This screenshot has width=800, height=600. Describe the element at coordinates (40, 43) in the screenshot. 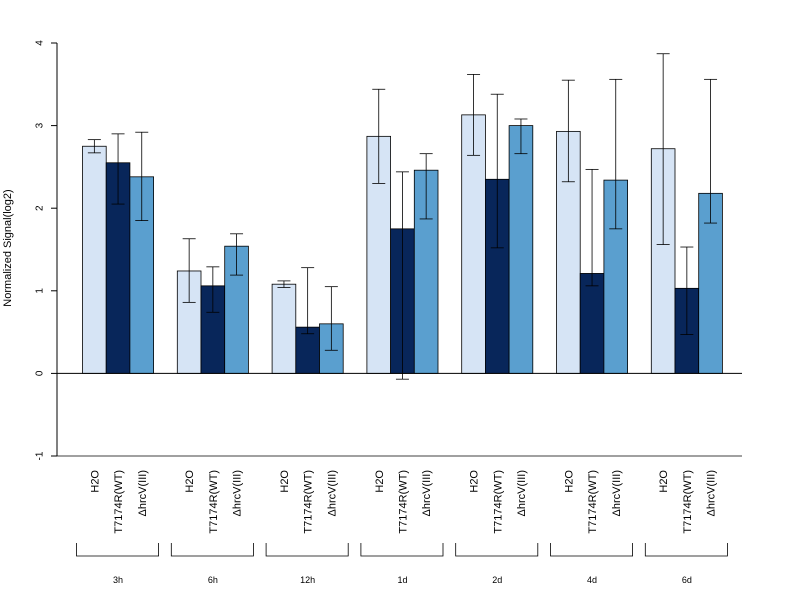

I see `y-tick-label: 4` at that location.